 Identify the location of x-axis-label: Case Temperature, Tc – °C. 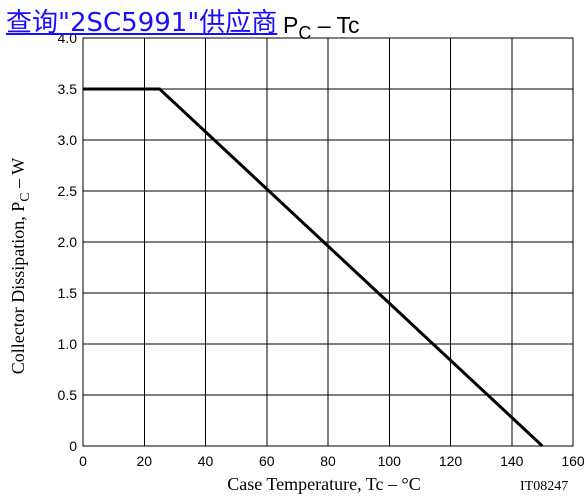
(323, 484).